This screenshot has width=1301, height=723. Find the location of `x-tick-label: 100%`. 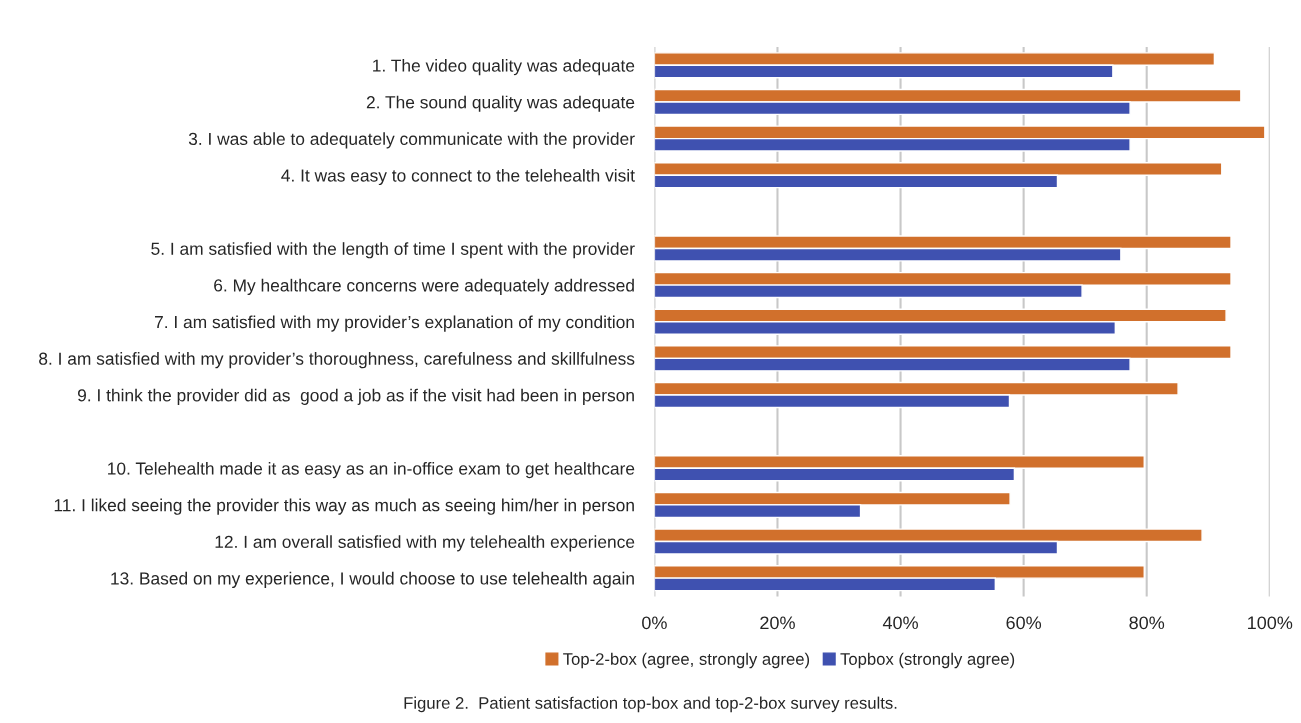

x-tick-label: 100% is located at coordinates (1270, 623).